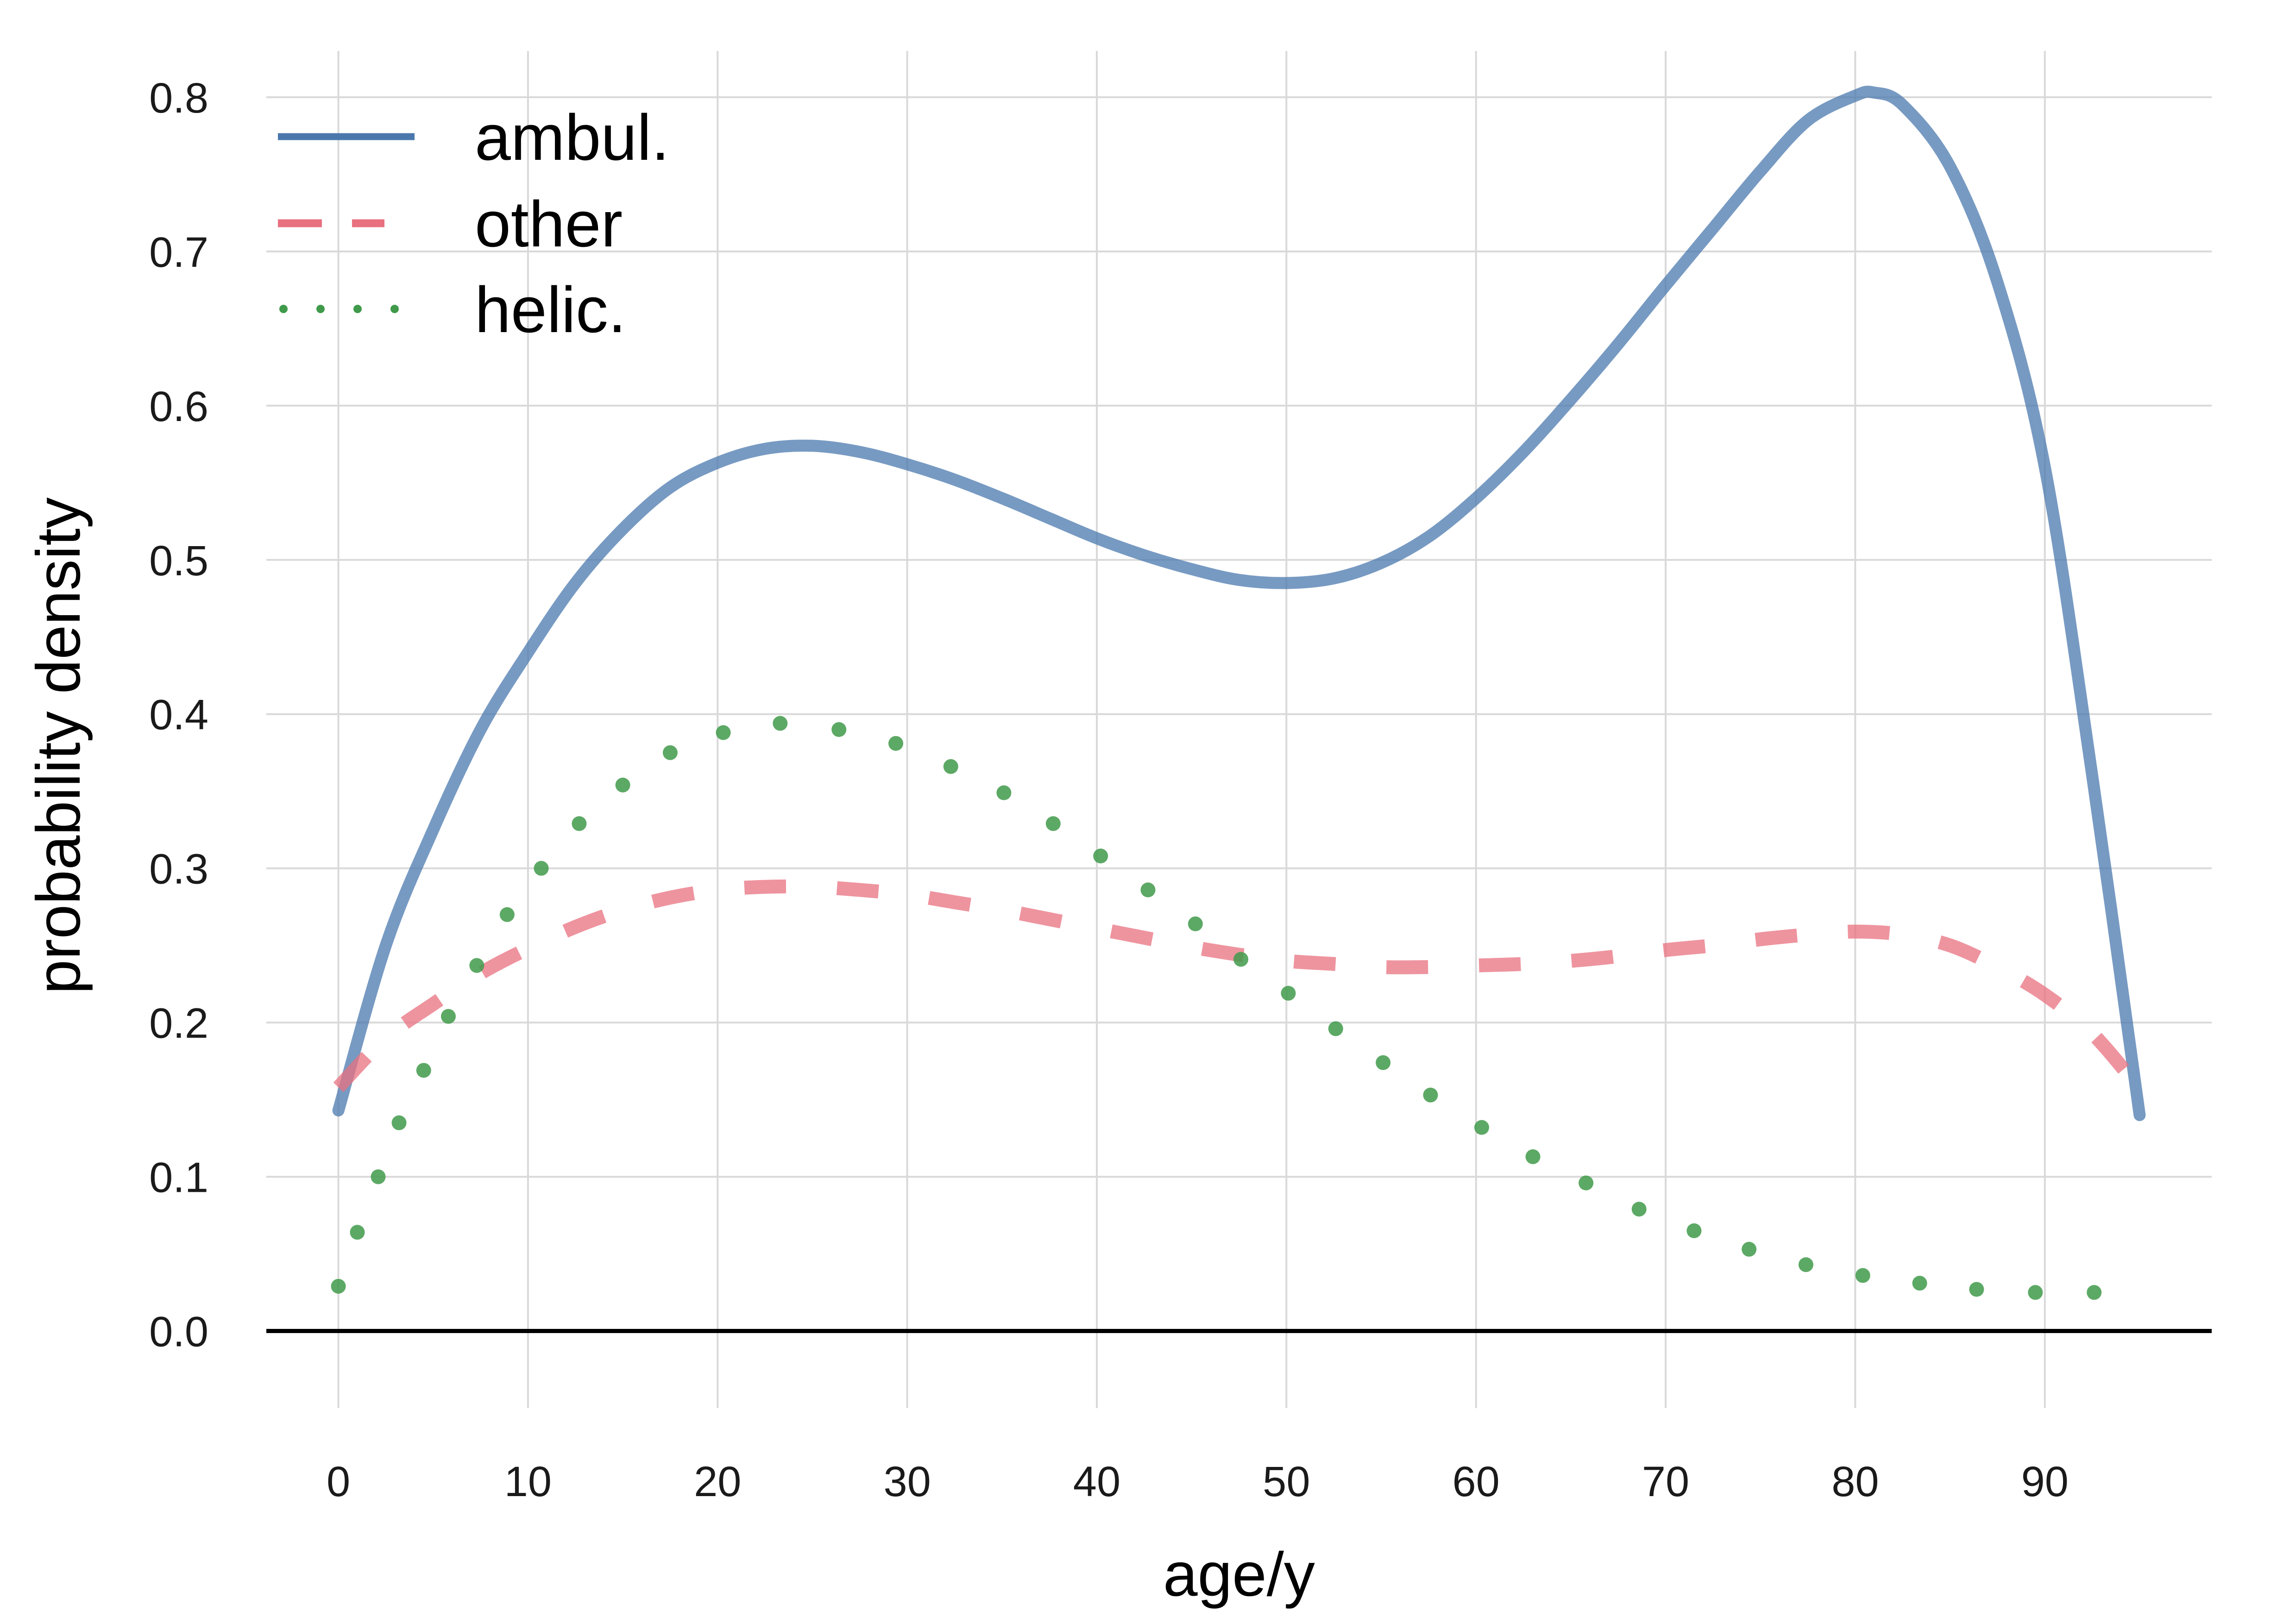 The height and width of the screenshot is (1617, 2296). I want to click on x-tick-label: 70, so click(1665, 1481).